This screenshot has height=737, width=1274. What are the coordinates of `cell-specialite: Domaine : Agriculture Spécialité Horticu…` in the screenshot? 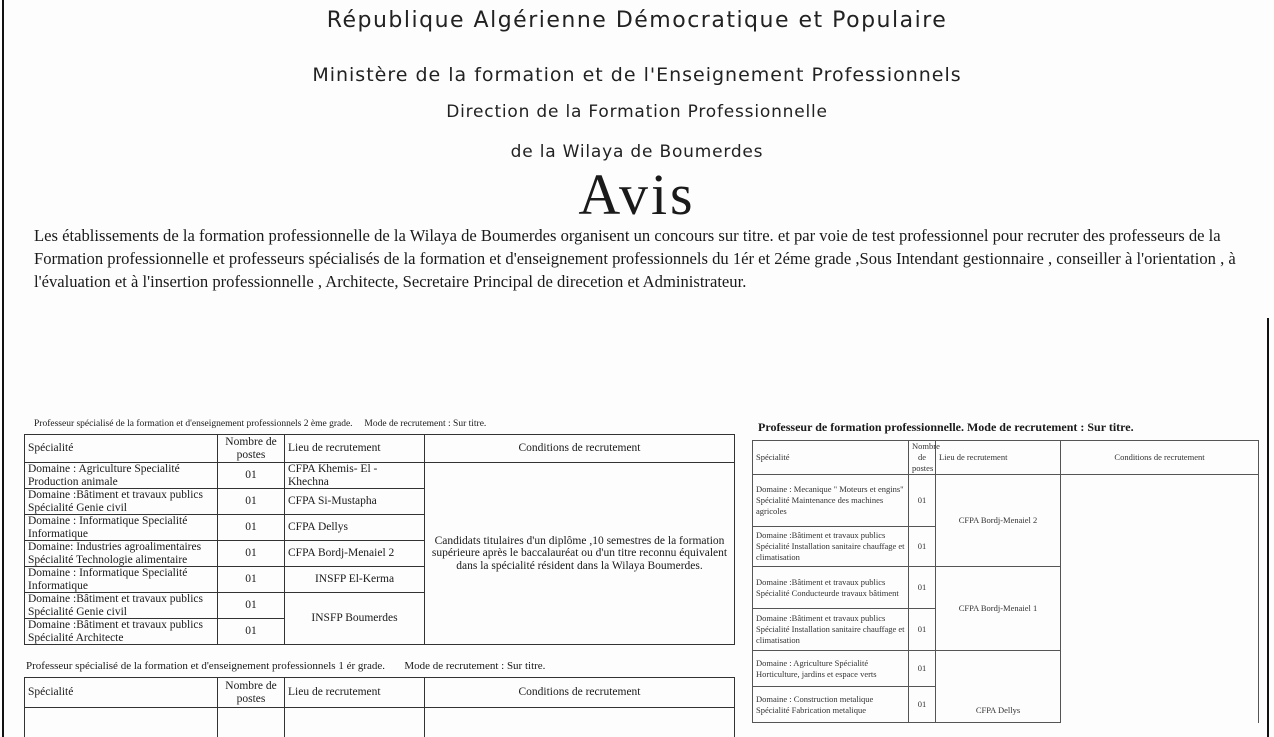 It's located at (830, 668).